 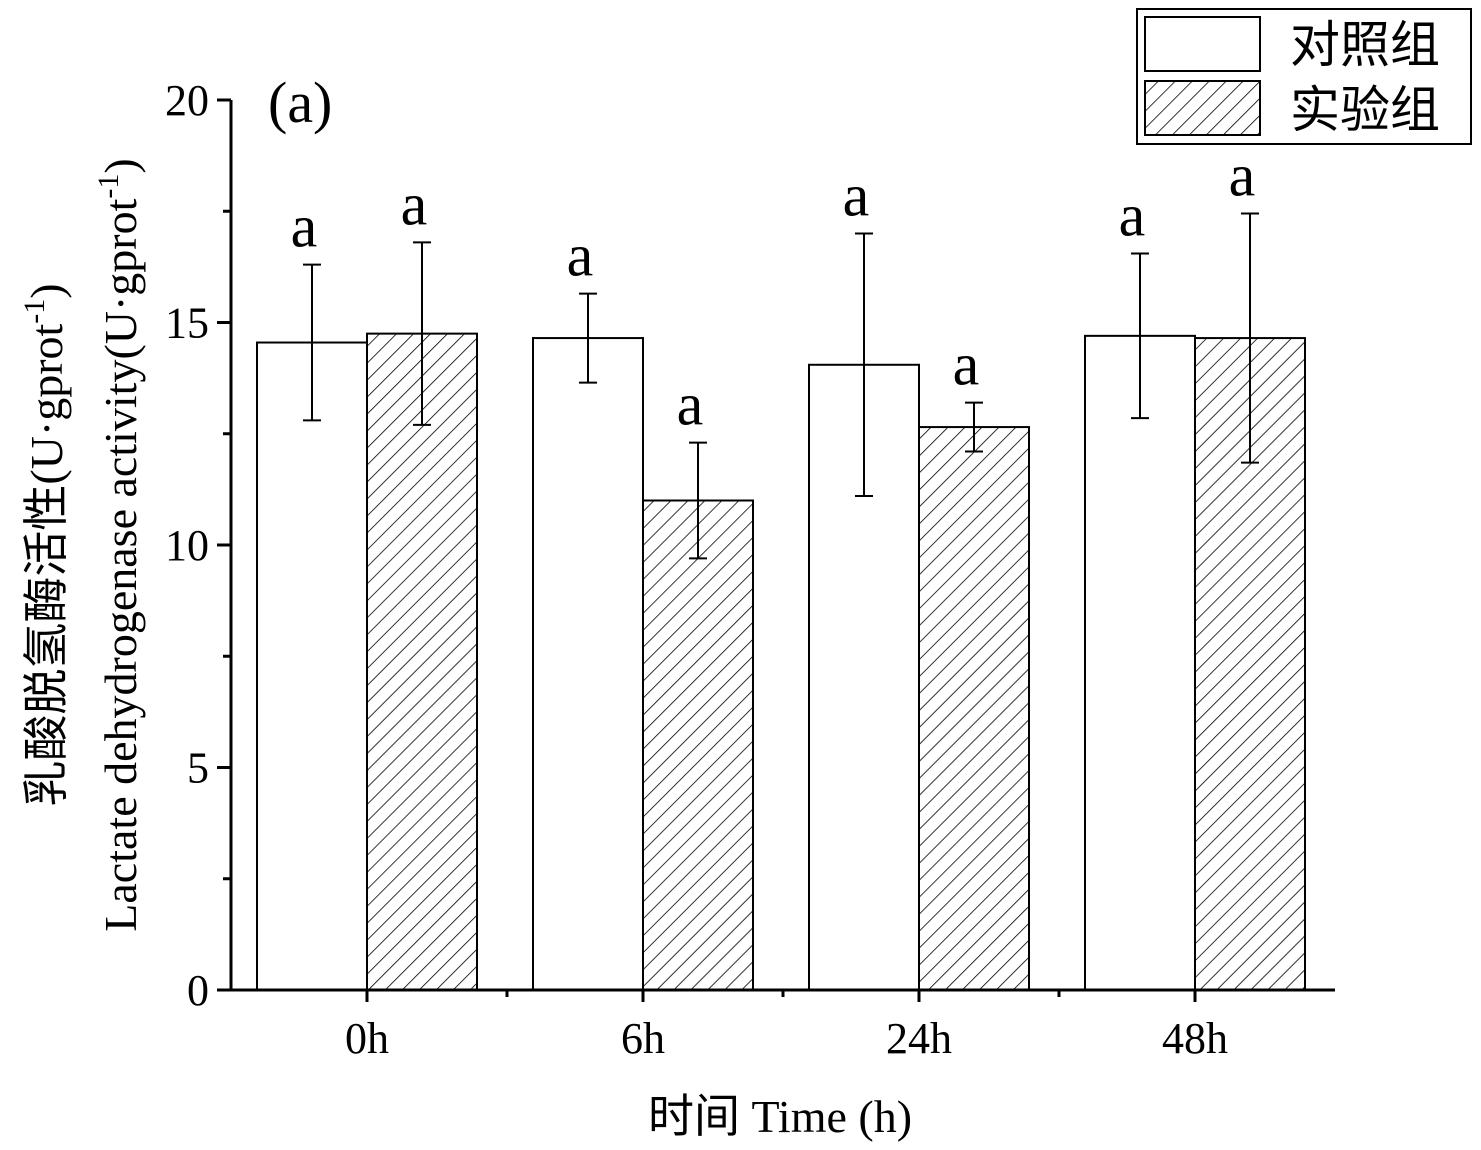 I want to click on legend-swatch-experimental, so click(x=1202, y=108).